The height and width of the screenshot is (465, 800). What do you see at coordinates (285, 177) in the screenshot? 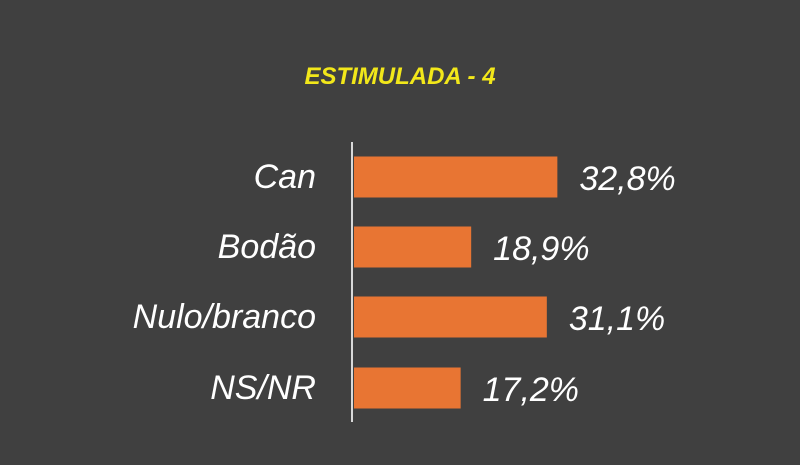
I see `category-label-0: Can` at bounding box center [285, 177].